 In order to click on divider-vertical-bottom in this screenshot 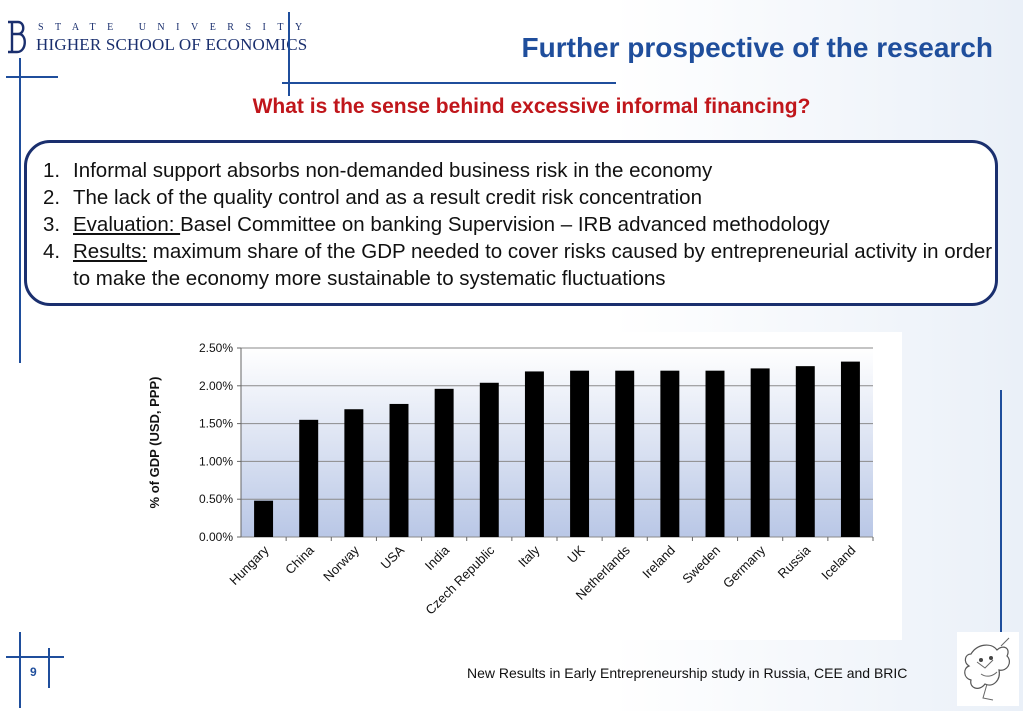, I will do `click(49, 668)`.